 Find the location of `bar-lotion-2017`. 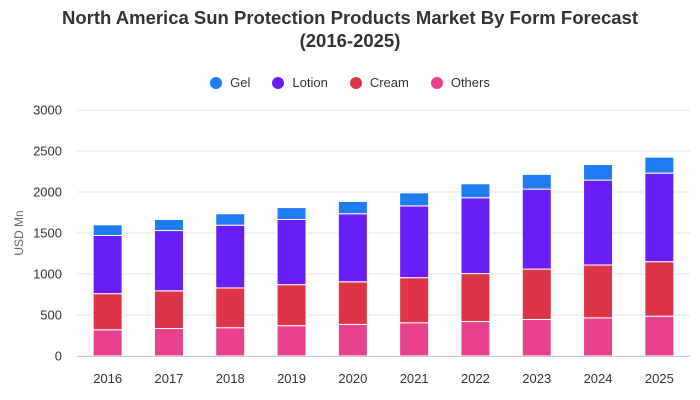

bar-lotion-2017 is located at coordinates (168, 261).